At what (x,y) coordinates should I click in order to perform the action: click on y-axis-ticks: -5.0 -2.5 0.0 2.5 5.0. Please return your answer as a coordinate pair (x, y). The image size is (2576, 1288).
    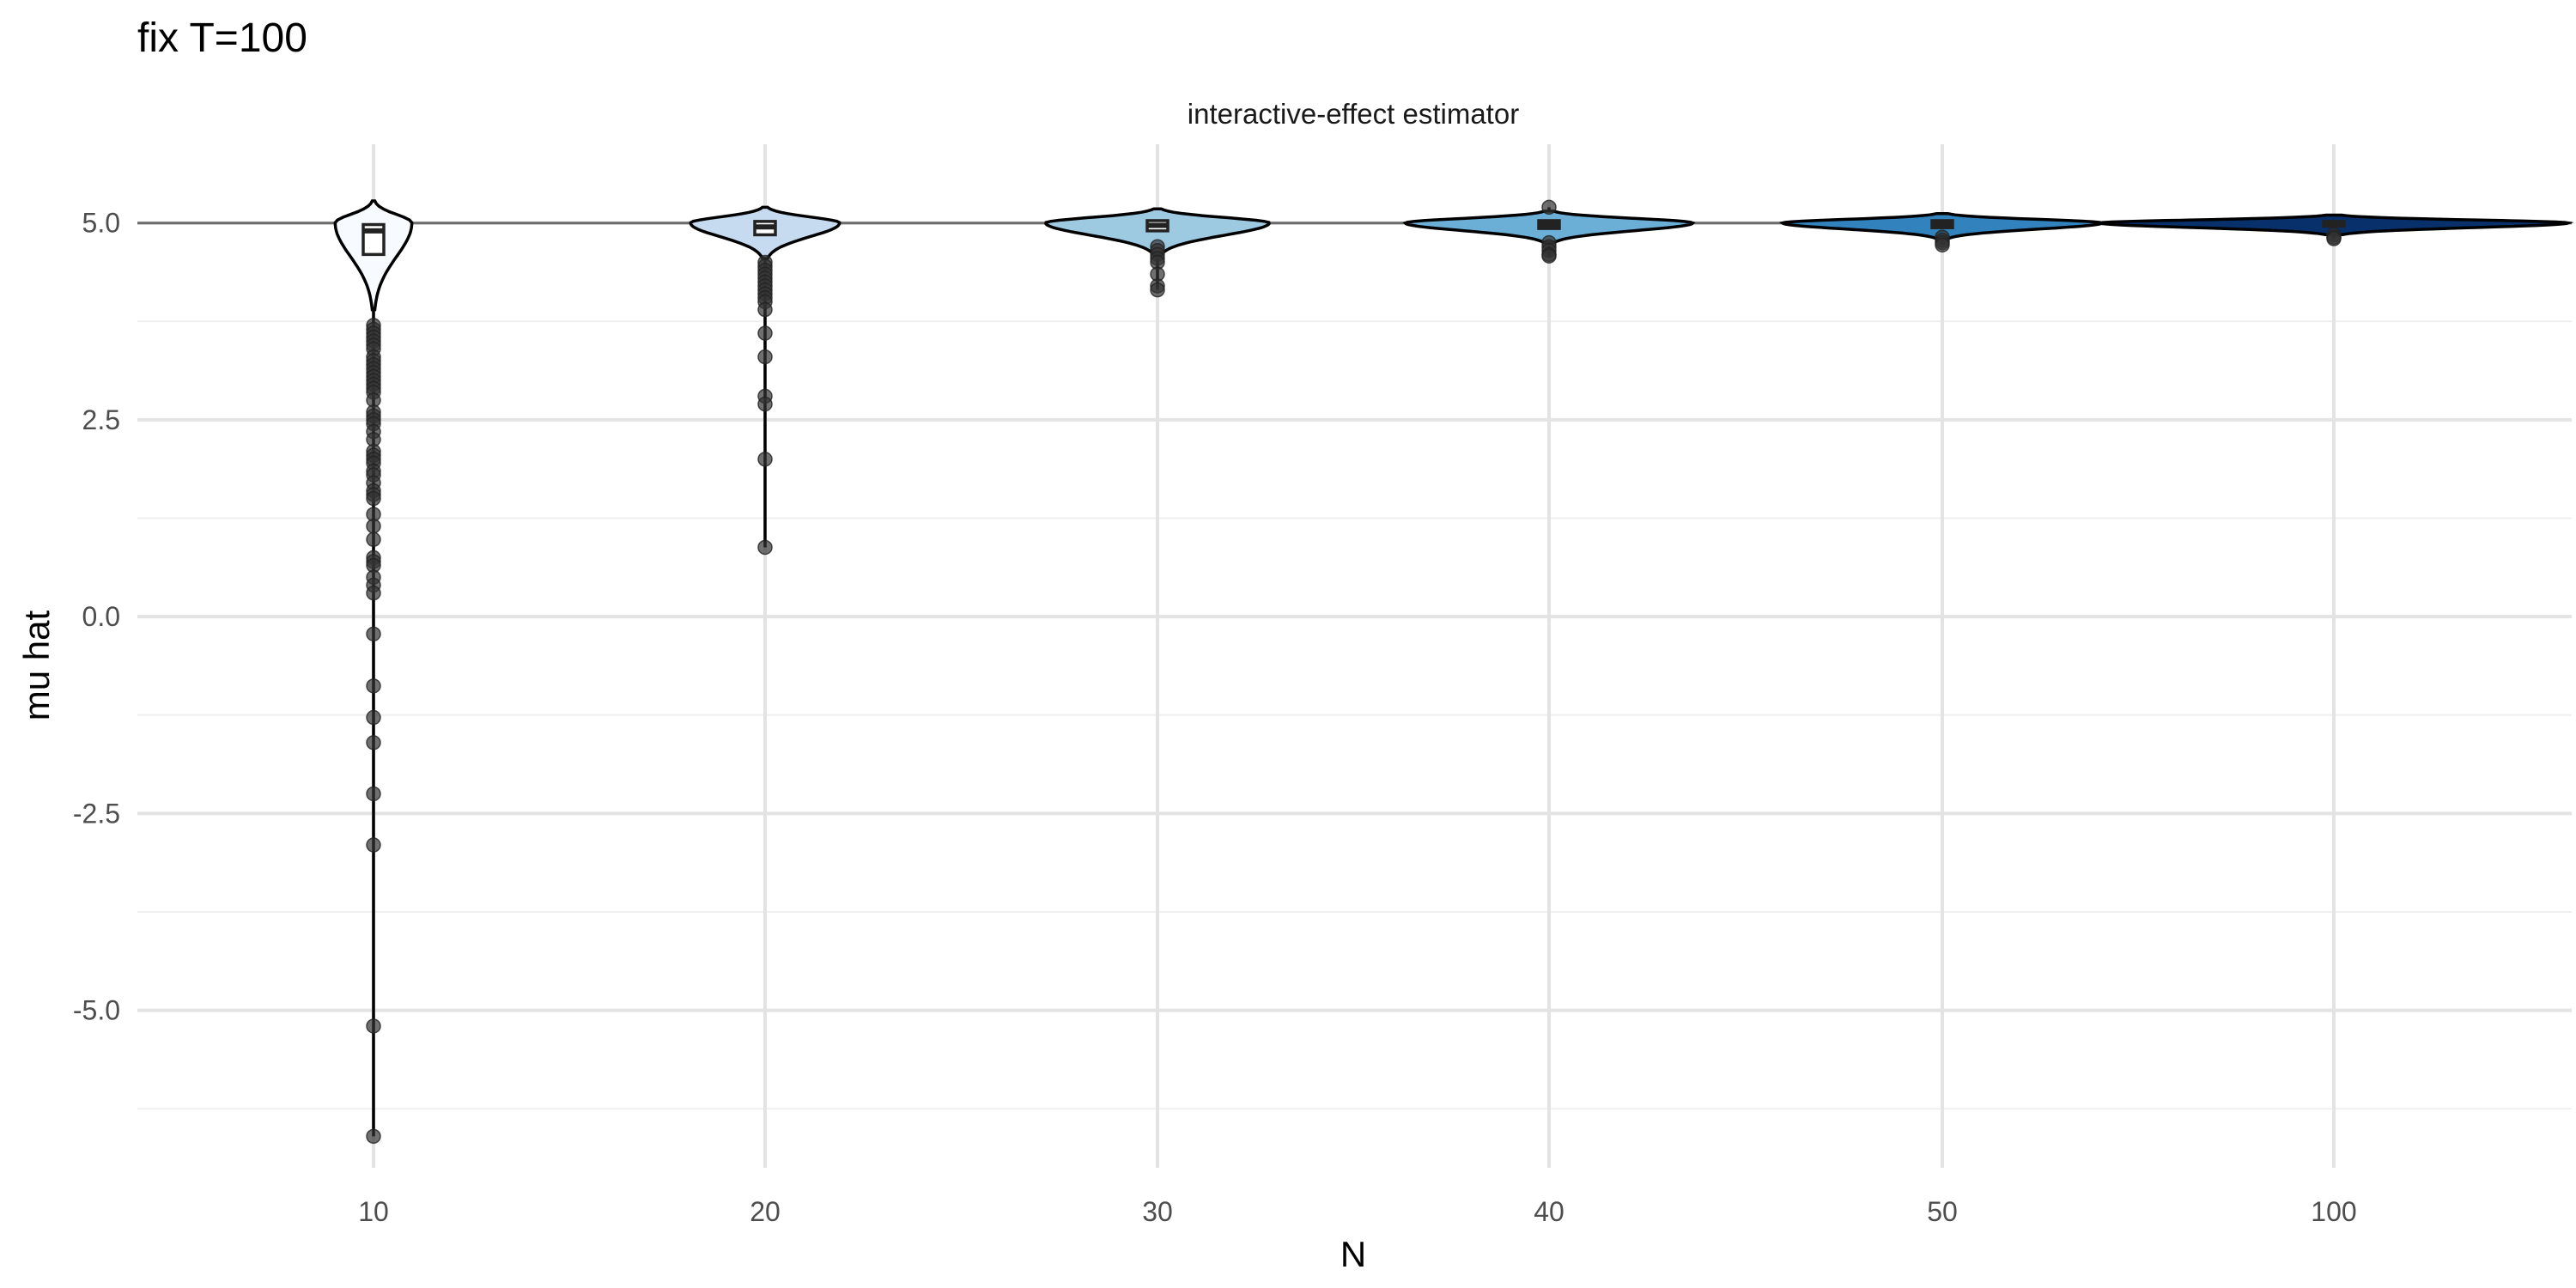
    Looking at the image, I should click on (96, 617).